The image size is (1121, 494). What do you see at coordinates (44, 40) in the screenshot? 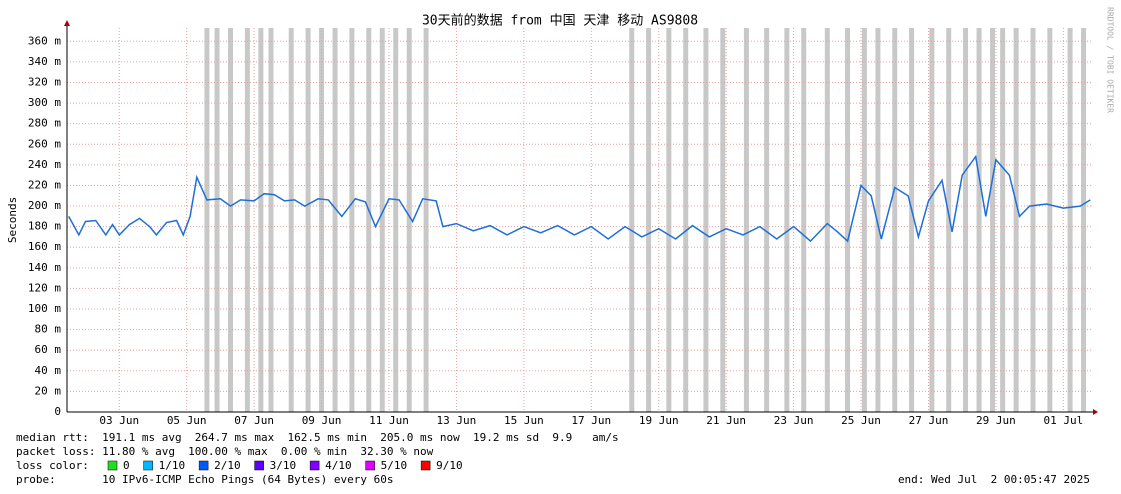
I see `y-tick-label: 360 m` at bounding box center [44, 40].